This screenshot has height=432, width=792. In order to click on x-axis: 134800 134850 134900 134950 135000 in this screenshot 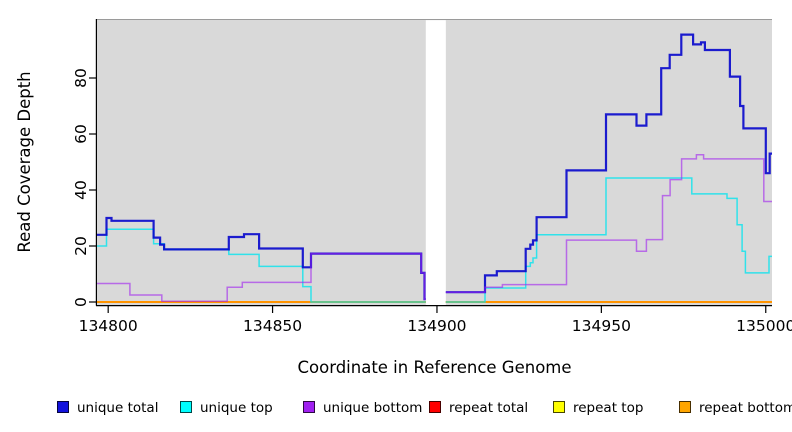, I will do `click(435, 320)`.